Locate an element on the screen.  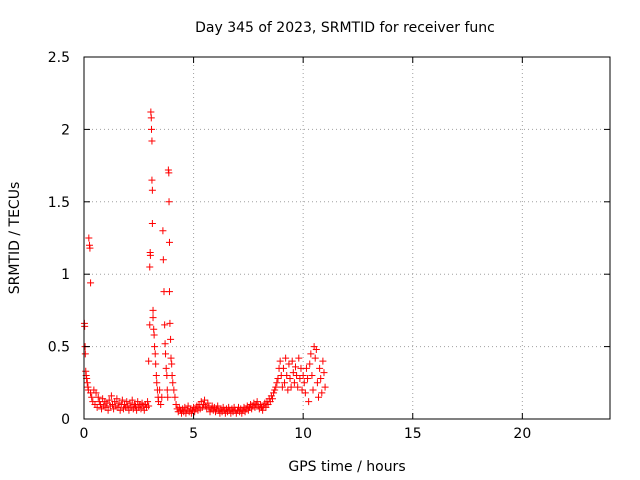
y-tick-label: 2 is located at coordinates (65, 130).